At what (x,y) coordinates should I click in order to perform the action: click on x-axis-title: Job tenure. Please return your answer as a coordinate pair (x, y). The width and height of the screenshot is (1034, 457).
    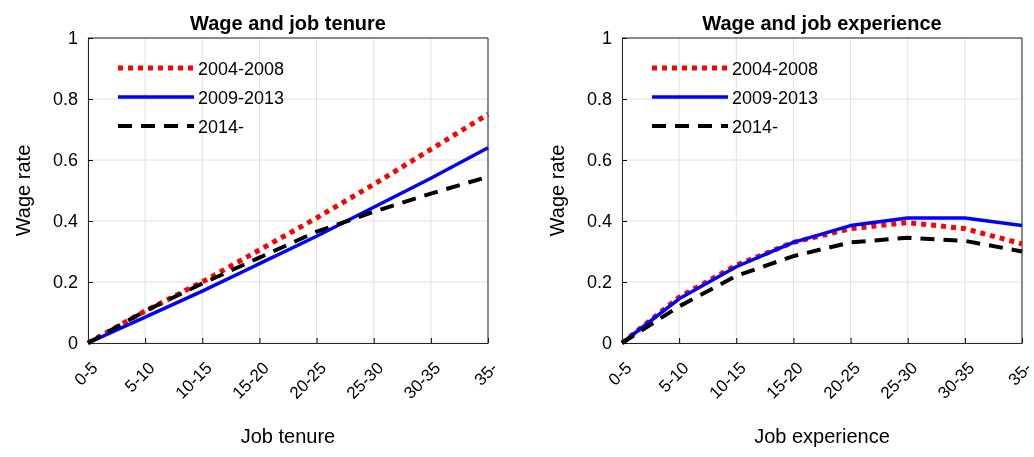
    Looking at the image, I should click on (288, 436).